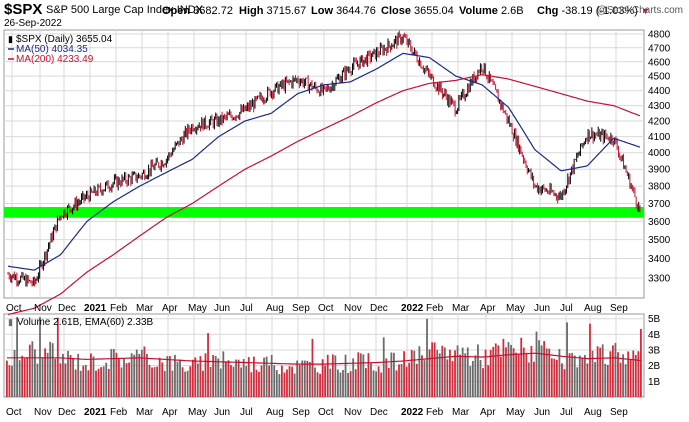 The image size is (689, 422). I want to click on price-x-tick-label: Oct, so click(326, 308).